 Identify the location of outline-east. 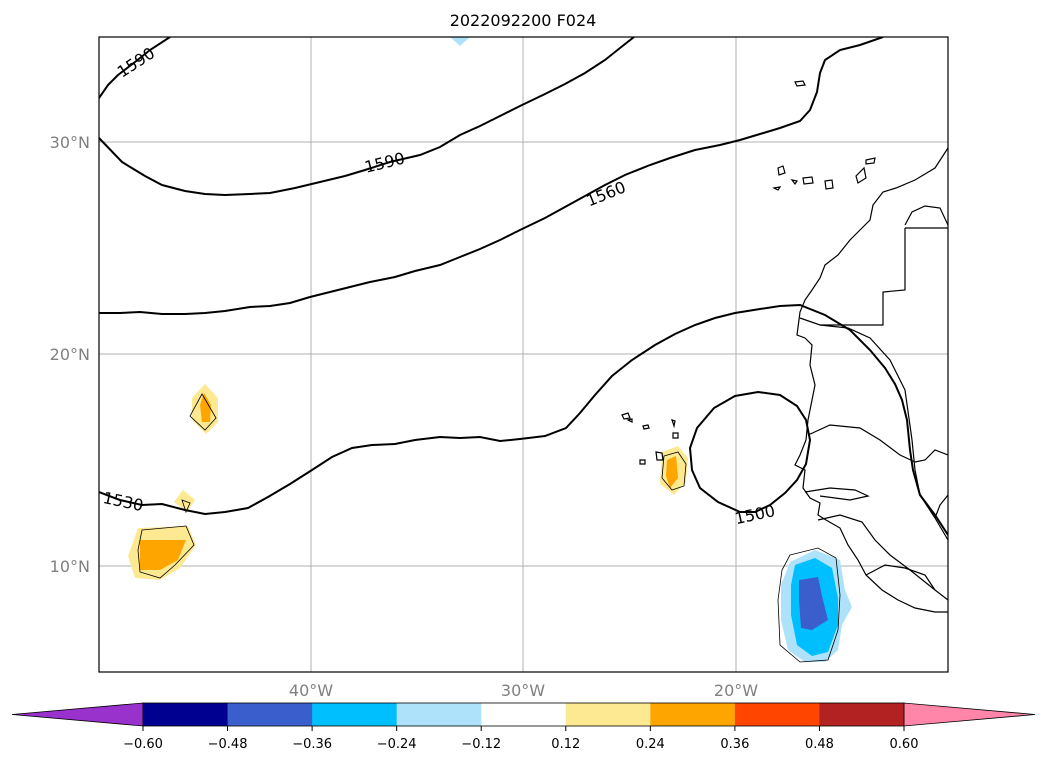
(809, 605).